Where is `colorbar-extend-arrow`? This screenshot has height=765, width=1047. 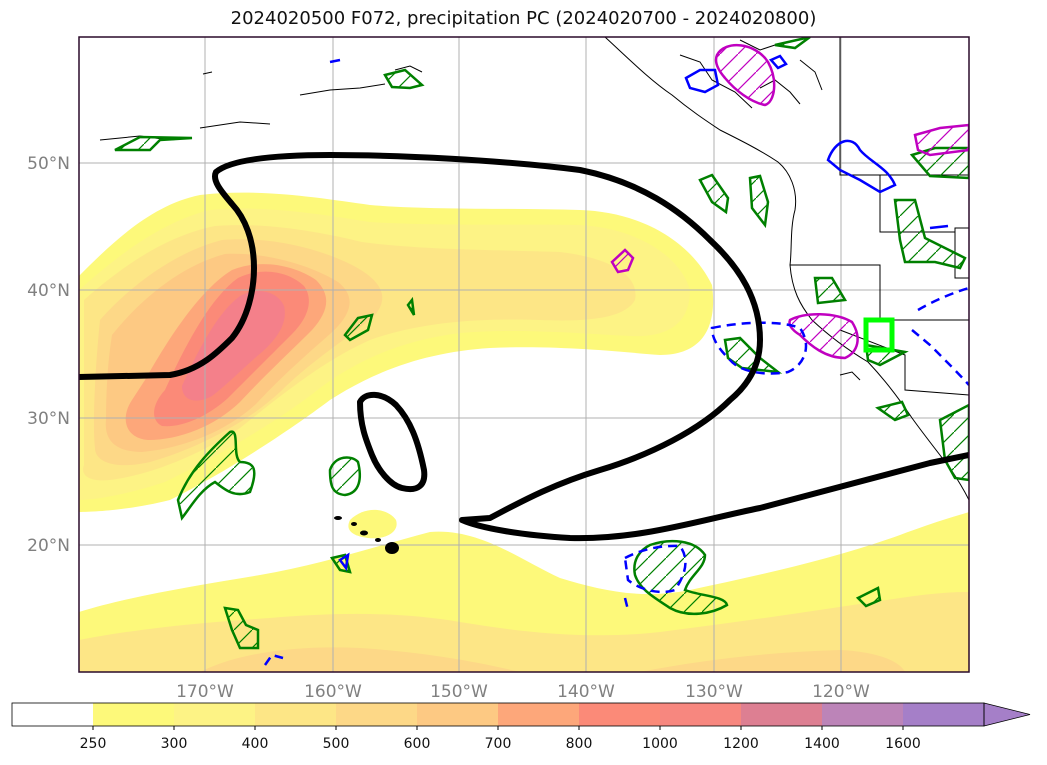
colorbar-extend-arrow is located at coordinates (1007, 714).